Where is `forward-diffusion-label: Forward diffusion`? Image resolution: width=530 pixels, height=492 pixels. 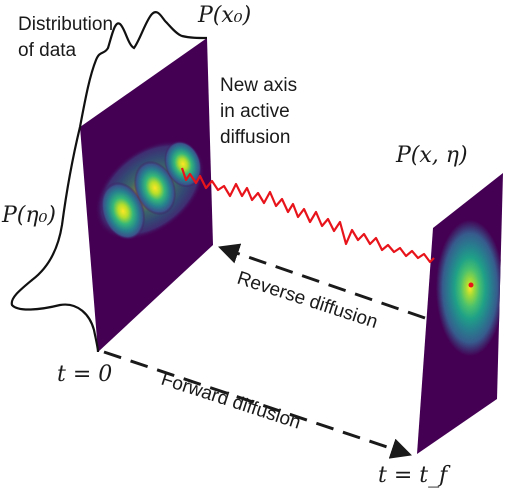
forward-diffusion-label: Forward diffusion is located at coordinates (230, 401).